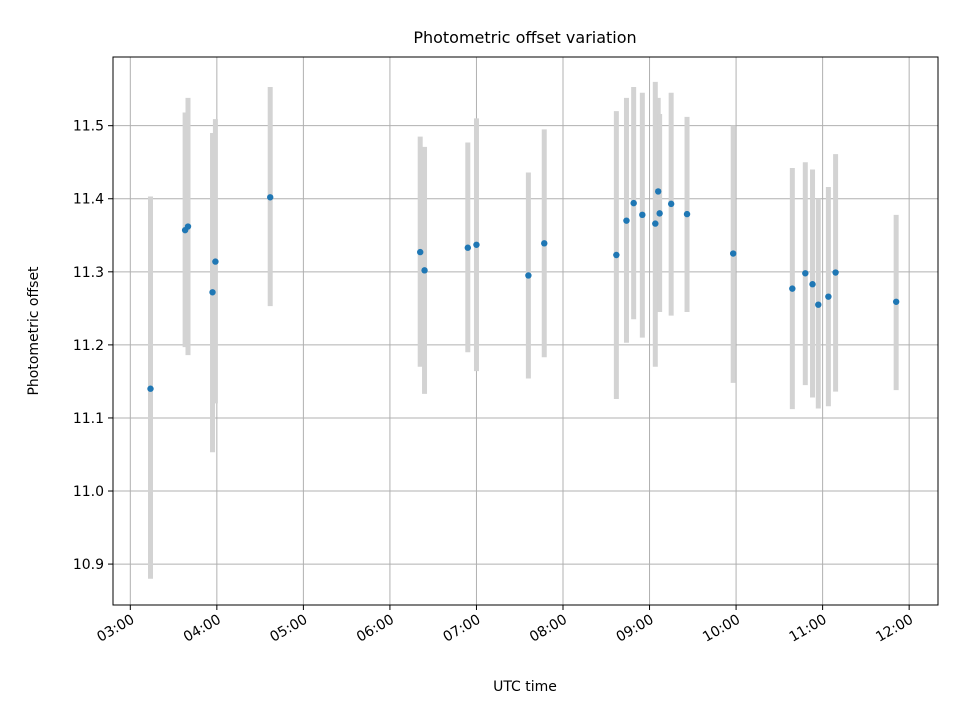 The height and width of the screenshot is (720, 960). What do you see at coordinates (88, 492) in the screenshot?
I see `y-tick-label: 11.0` at bounding box center [88, 492].